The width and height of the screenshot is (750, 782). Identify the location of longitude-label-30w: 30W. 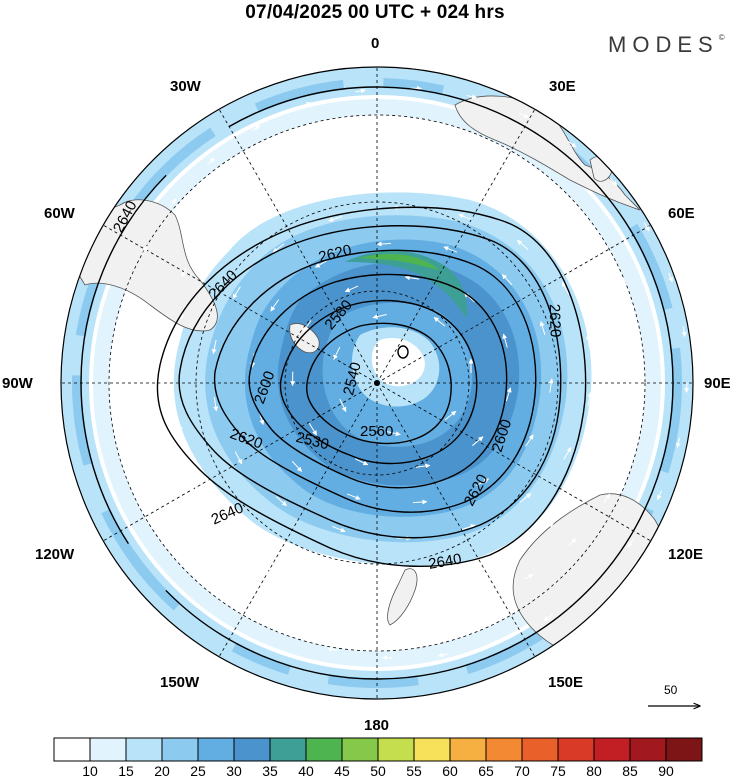
(185, 86).